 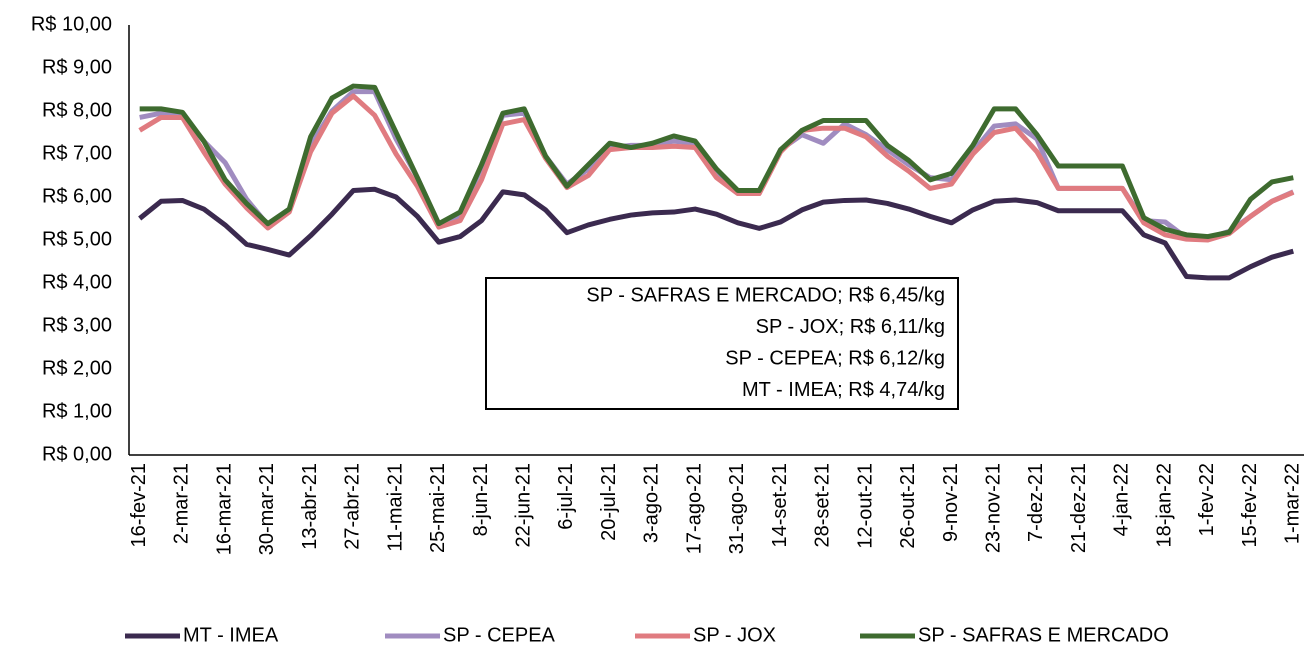 I want to click on x-tick-label: 1-mar-22, so click(x=1293, y=503).